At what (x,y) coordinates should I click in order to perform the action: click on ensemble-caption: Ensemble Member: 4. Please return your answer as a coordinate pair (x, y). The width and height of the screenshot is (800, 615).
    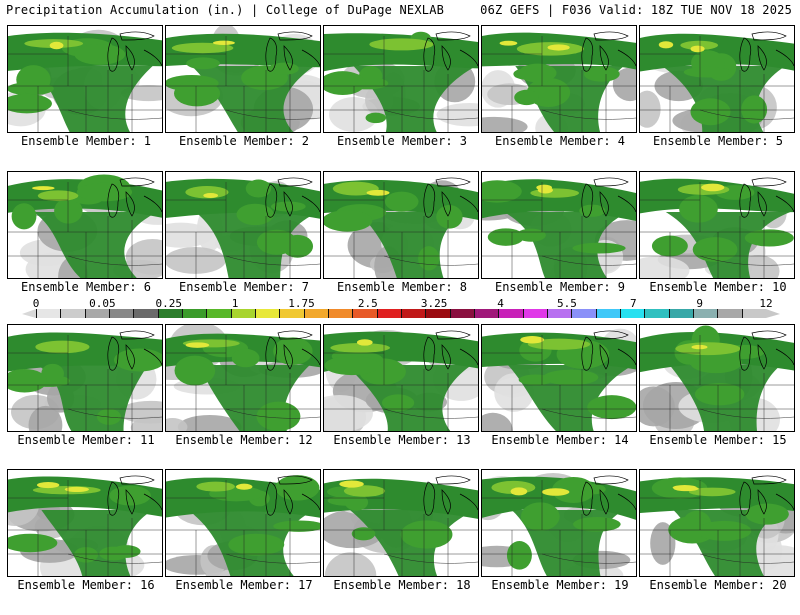
    Looking at the image, I should click on (560, 141).